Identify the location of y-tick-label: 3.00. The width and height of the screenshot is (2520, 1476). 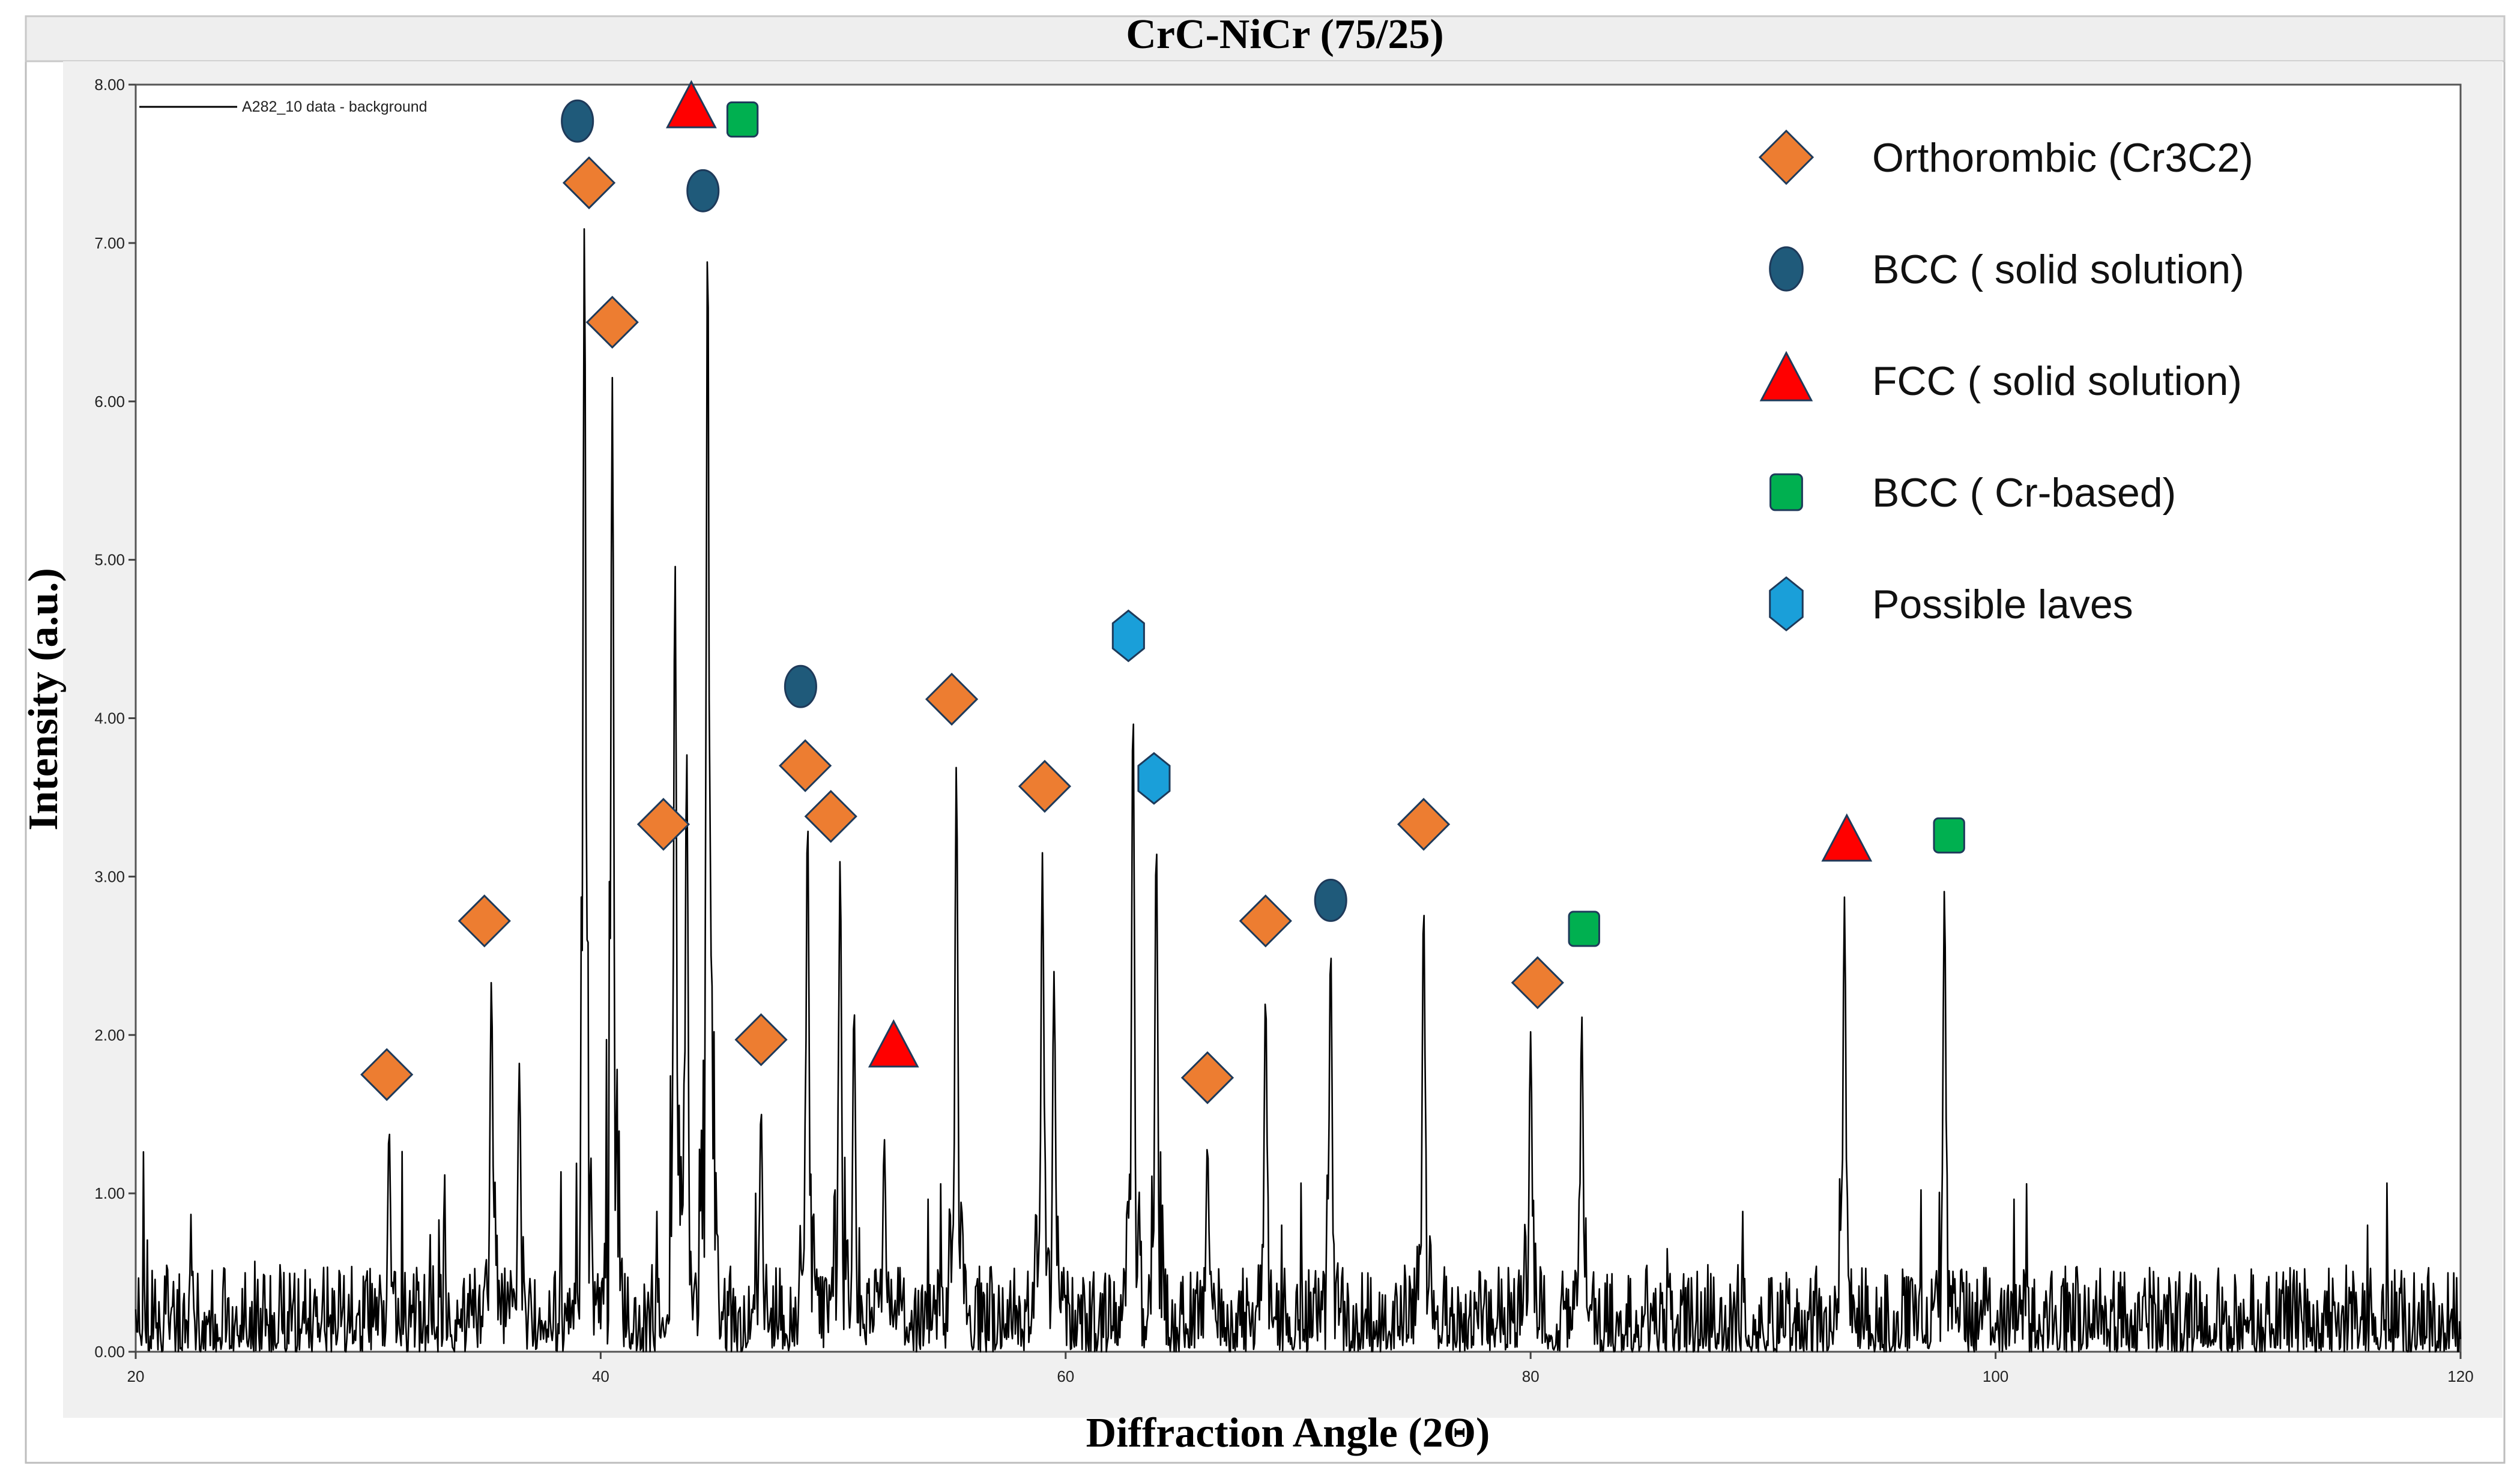
(109, 876).